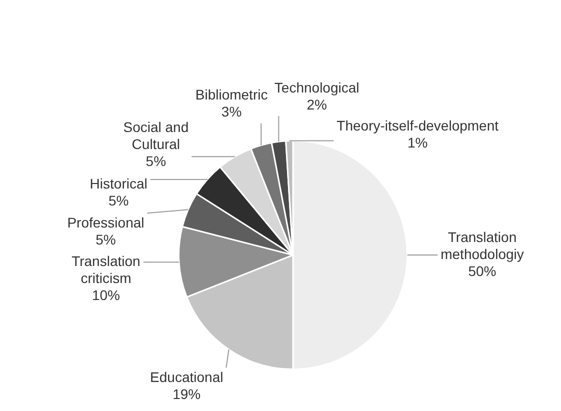 This screenshot has width=561, height=411. What do you see at coordinates (186, 394) in the screenshot?
I see `data-label: 19%` at bounding box center [186, 394].